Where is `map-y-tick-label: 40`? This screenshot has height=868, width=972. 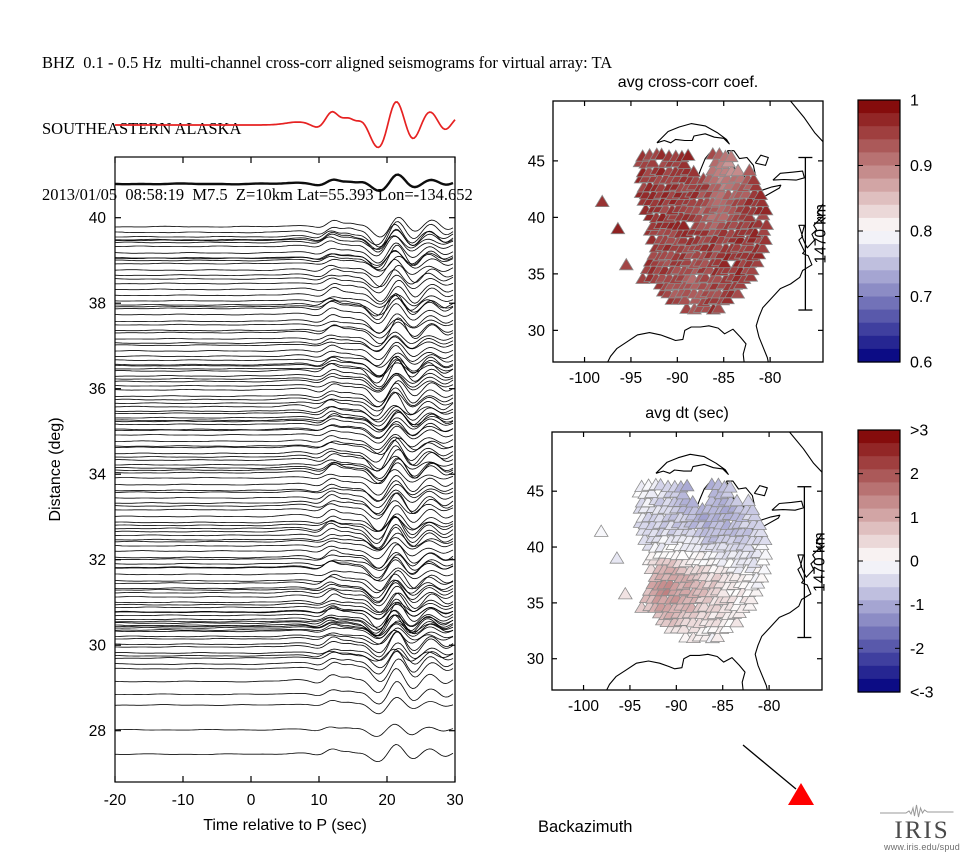 map-y-tick-label: 40 is located at coordinates (537, 218).